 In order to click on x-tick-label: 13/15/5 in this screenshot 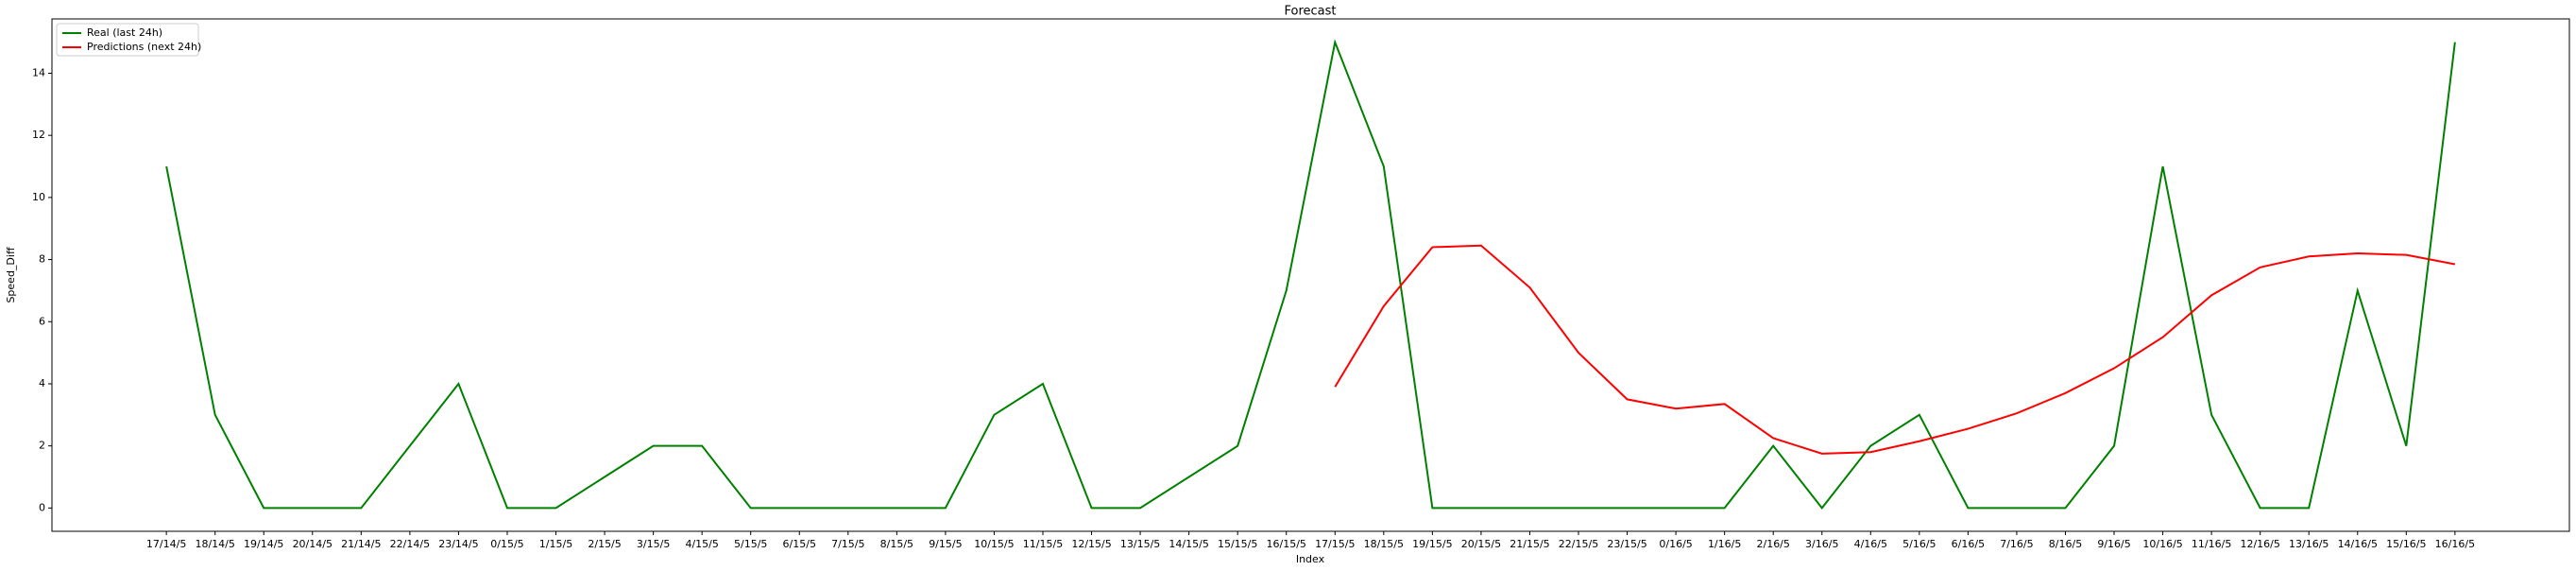, I will do `click(1140, 544)`.